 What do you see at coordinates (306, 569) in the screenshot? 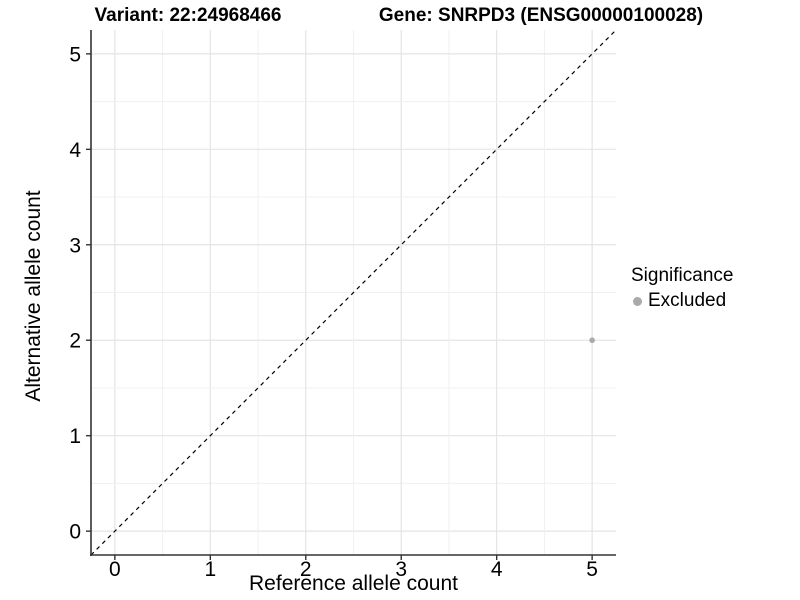
I see `x-tick-label: 2` at bounding box center [306, 569].